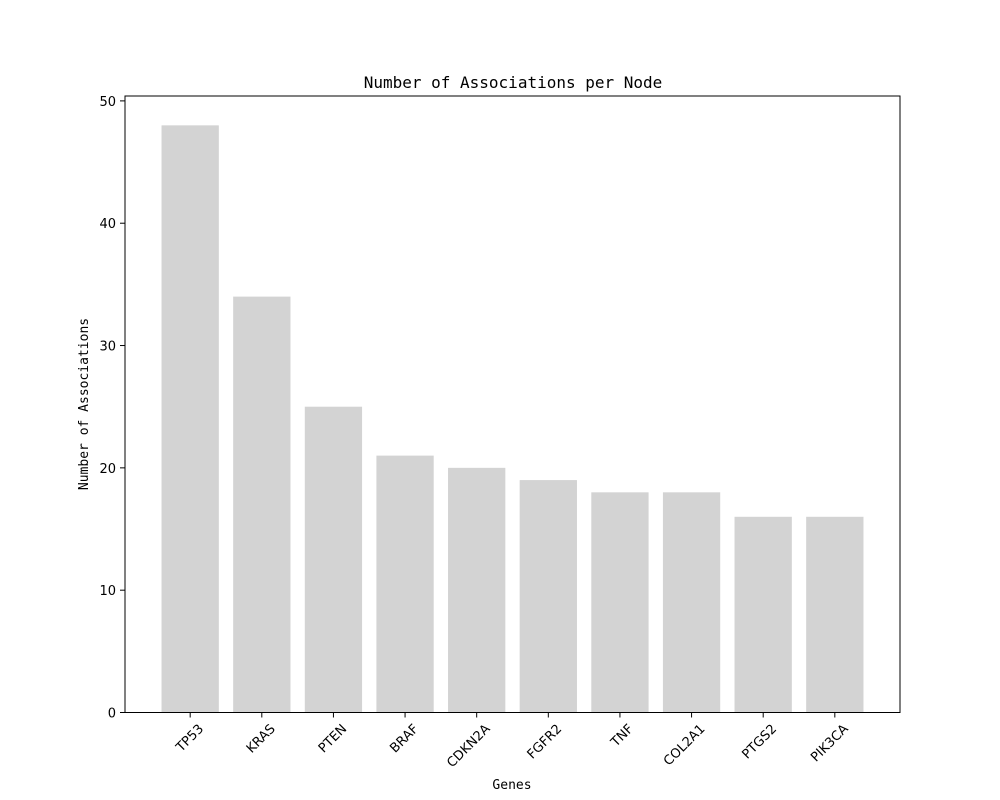 The height and width of the screenshot is (800, 1000). Describe the element at coordinates (468, 746) in the screenshot. I see `x-tick-label: CDKN2A` at that location.